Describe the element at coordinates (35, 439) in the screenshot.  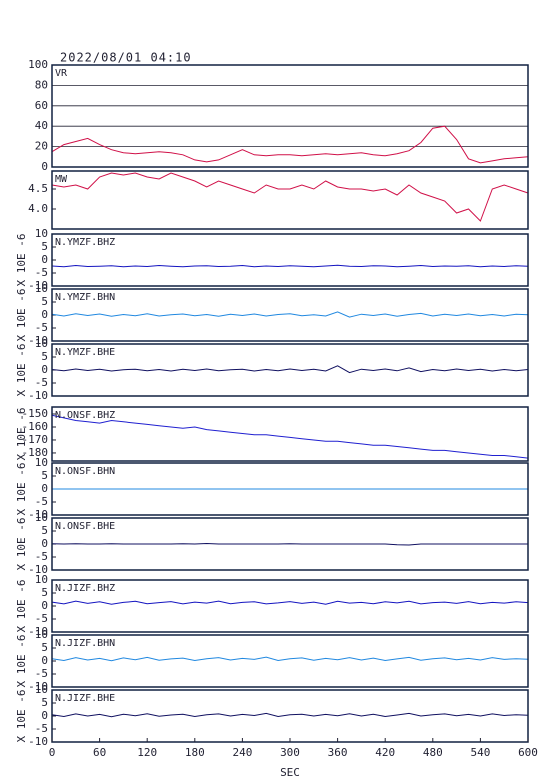
I see `y-tick-label: -170` at that location.